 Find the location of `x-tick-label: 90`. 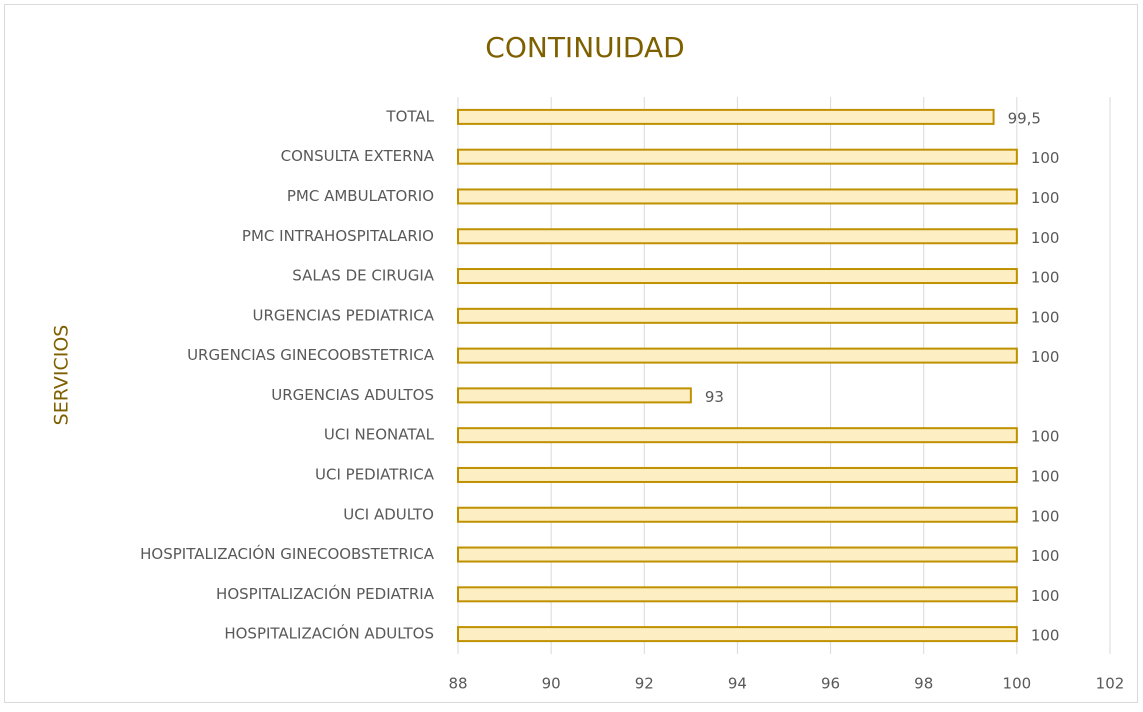

x-tick-label: 90 is located at coordinates (551, 684).